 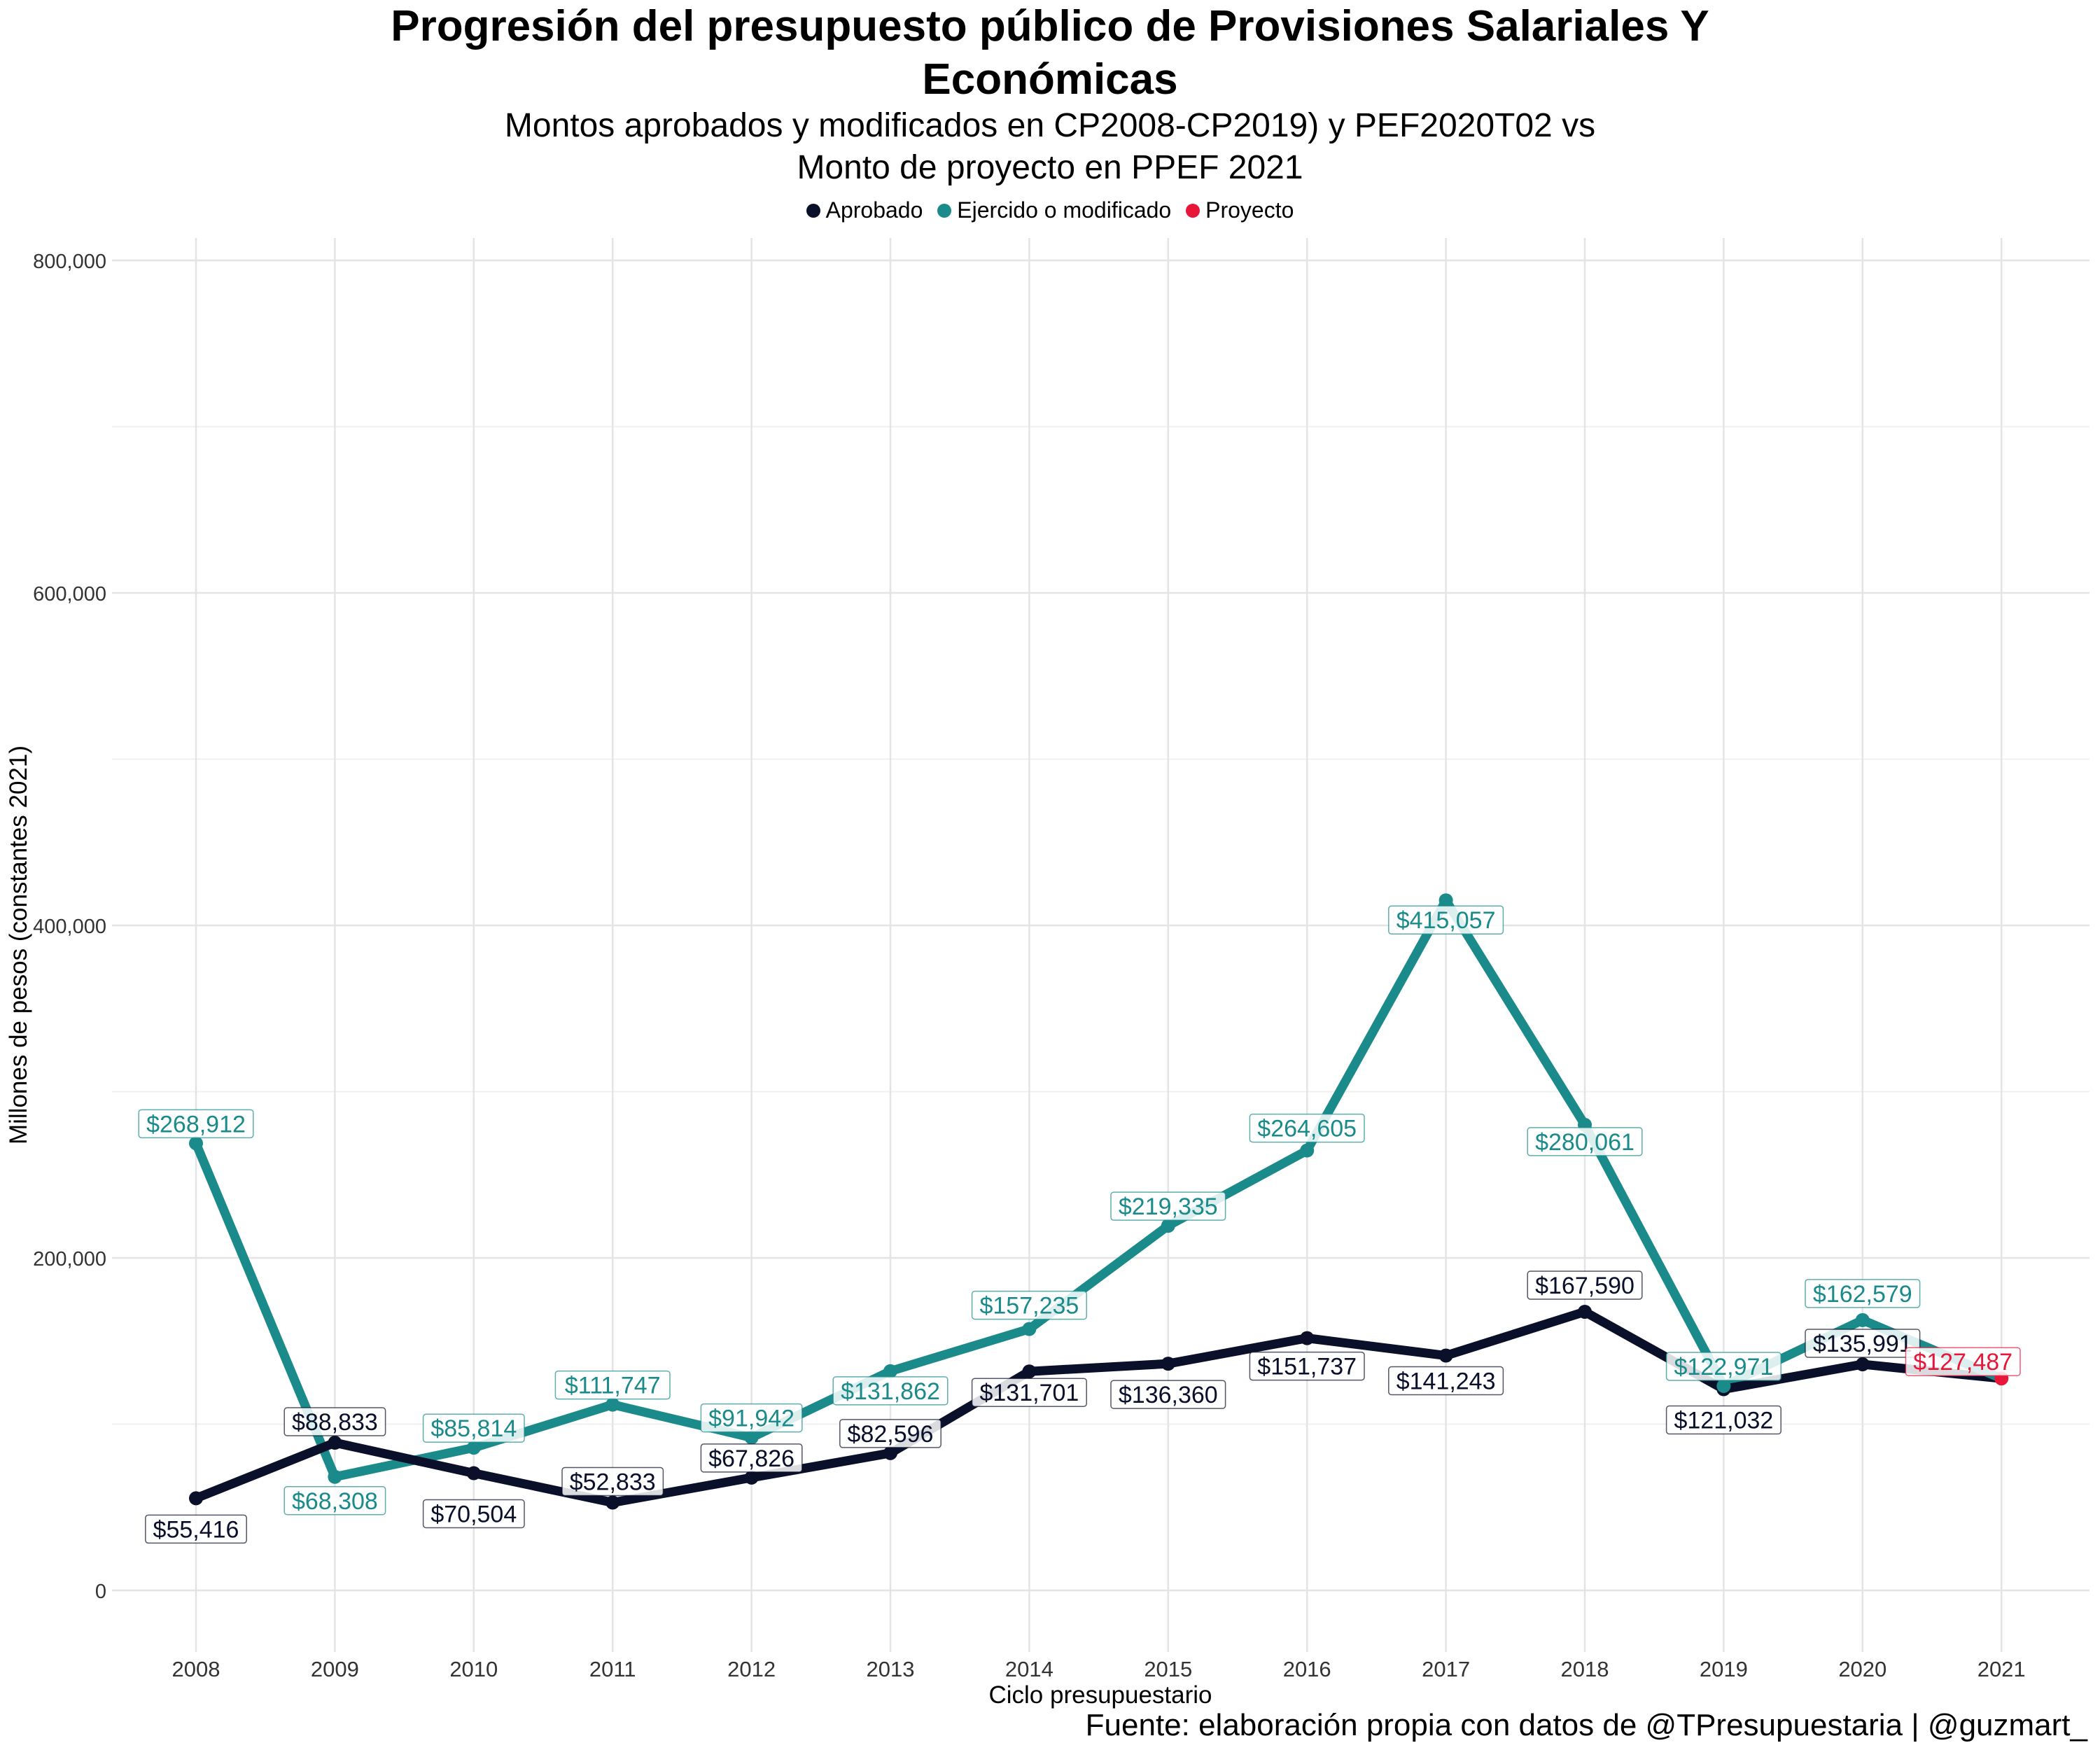 I want to click on y-tick-label: 600,000, so click(x=69, y=594).